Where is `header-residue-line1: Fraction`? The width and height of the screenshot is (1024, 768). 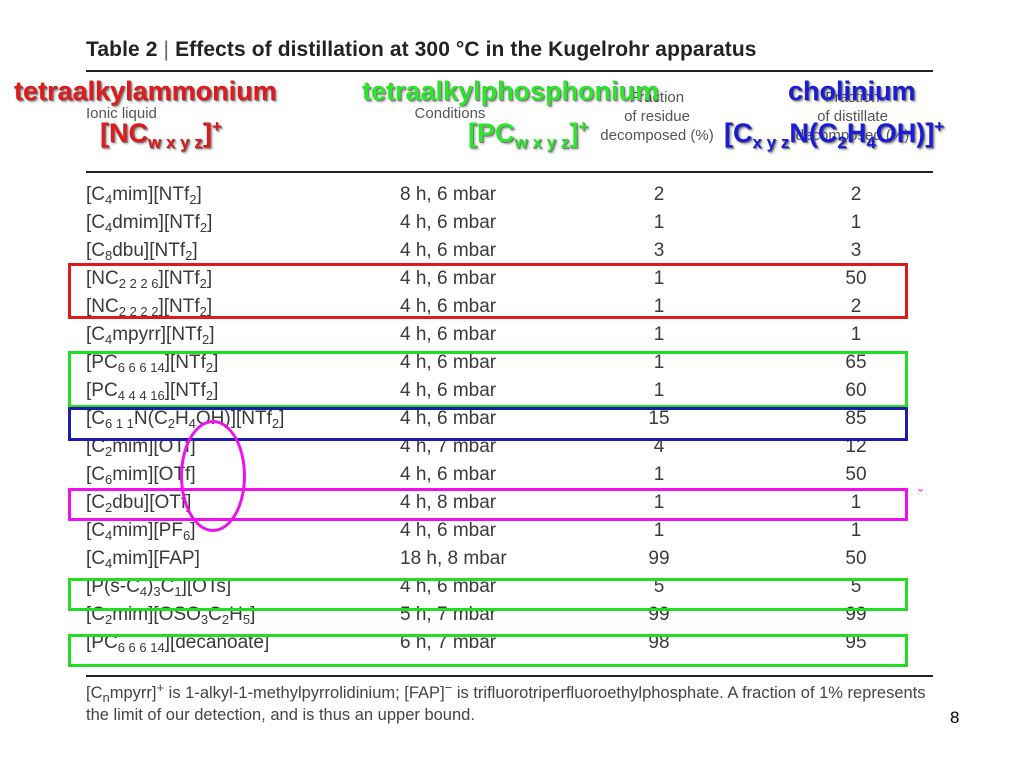
header-residue-line1: Fraction is located at coordinates (657, 97).